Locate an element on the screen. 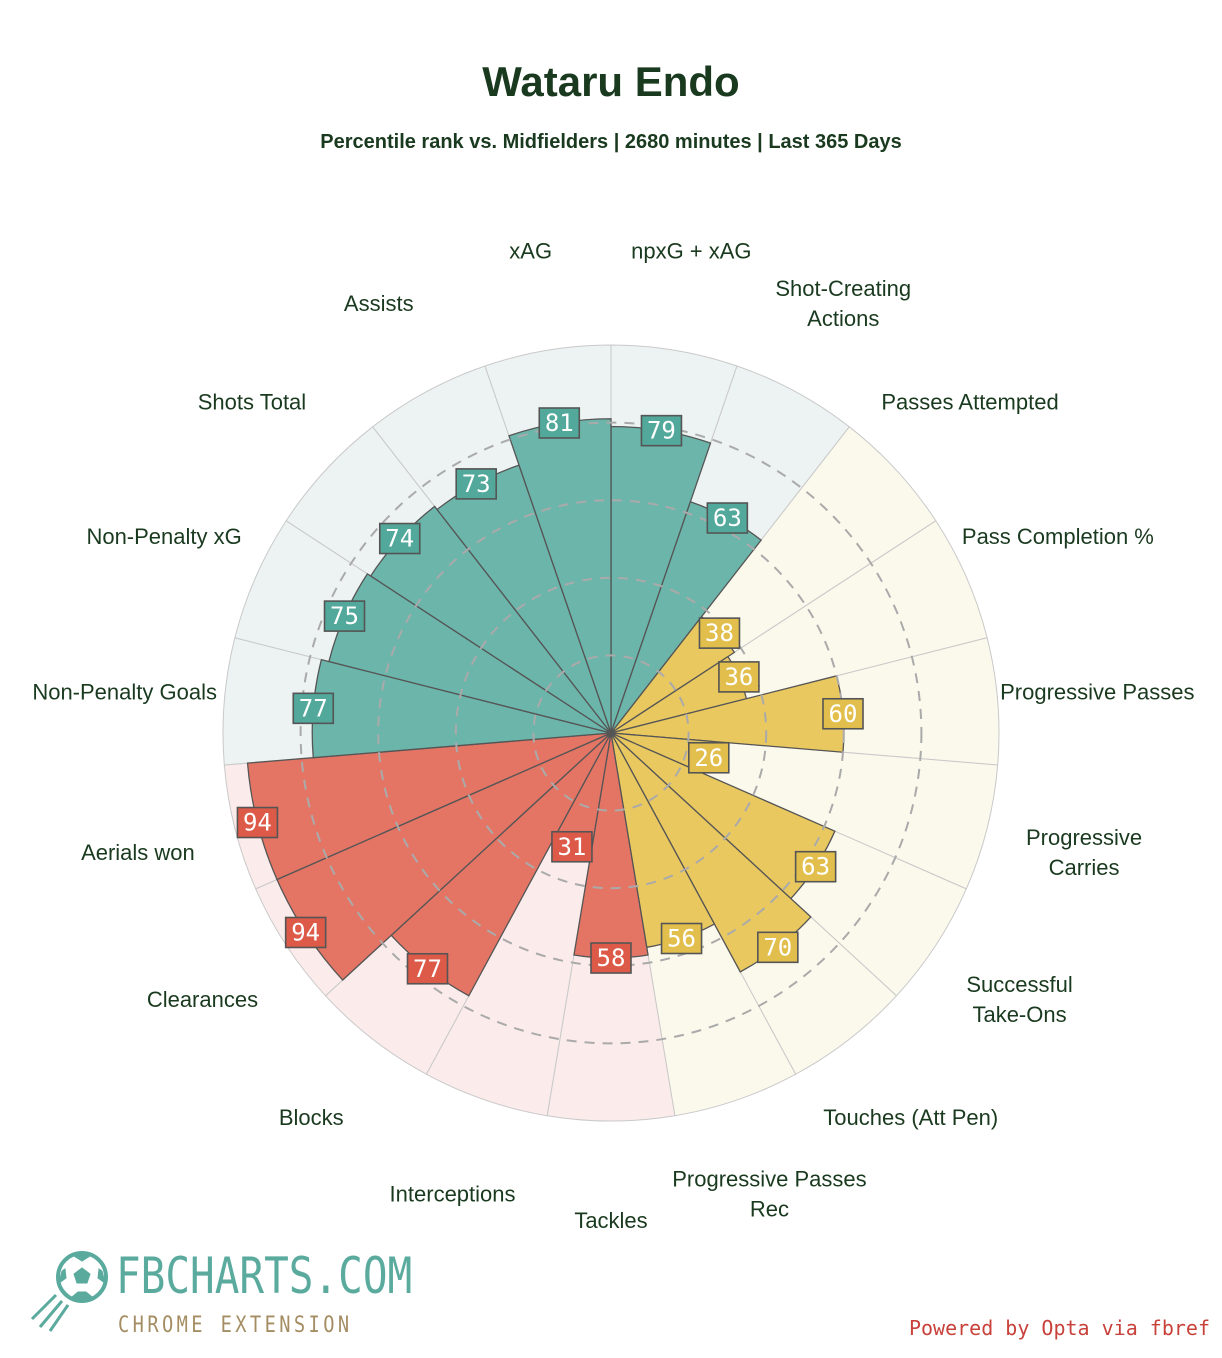  value-badge-non-penalty-xg is located at coordinates (344, 616).